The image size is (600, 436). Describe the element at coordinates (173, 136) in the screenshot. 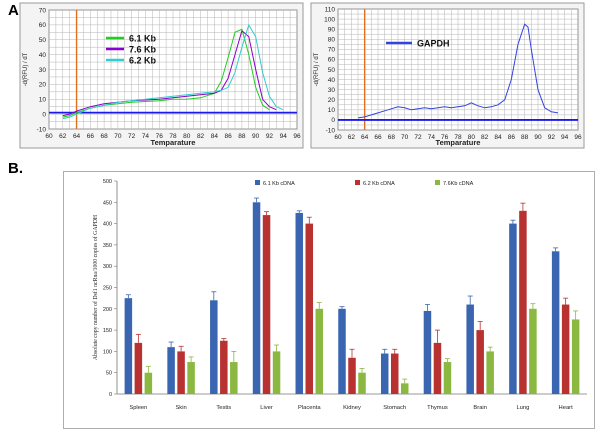

I see `x-tick-label: 78` at that location.